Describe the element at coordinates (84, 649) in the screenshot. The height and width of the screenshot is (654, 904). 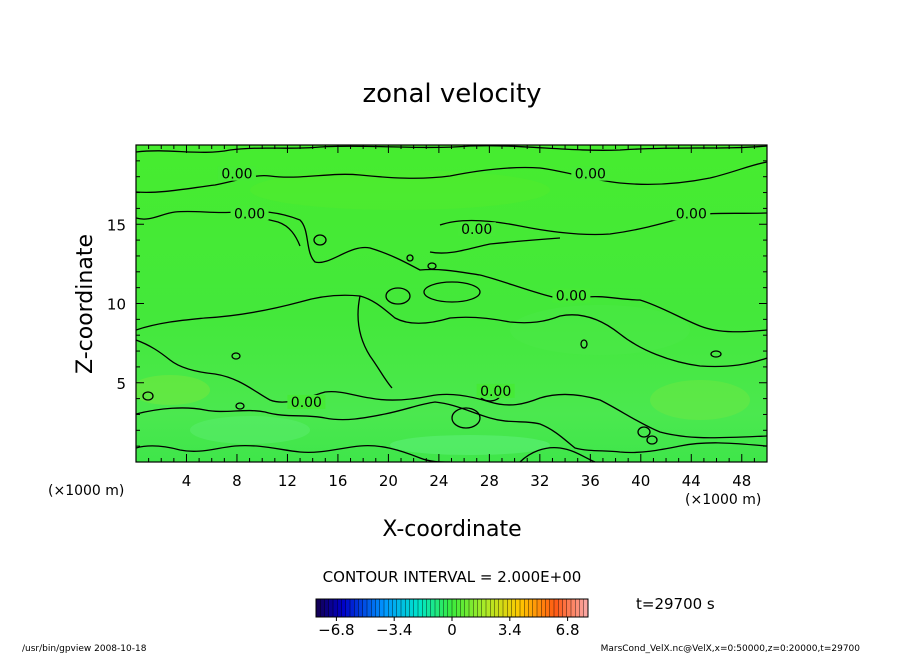
I see `footer-left: /usr/bin/gpview 2008-10-18` at that location.